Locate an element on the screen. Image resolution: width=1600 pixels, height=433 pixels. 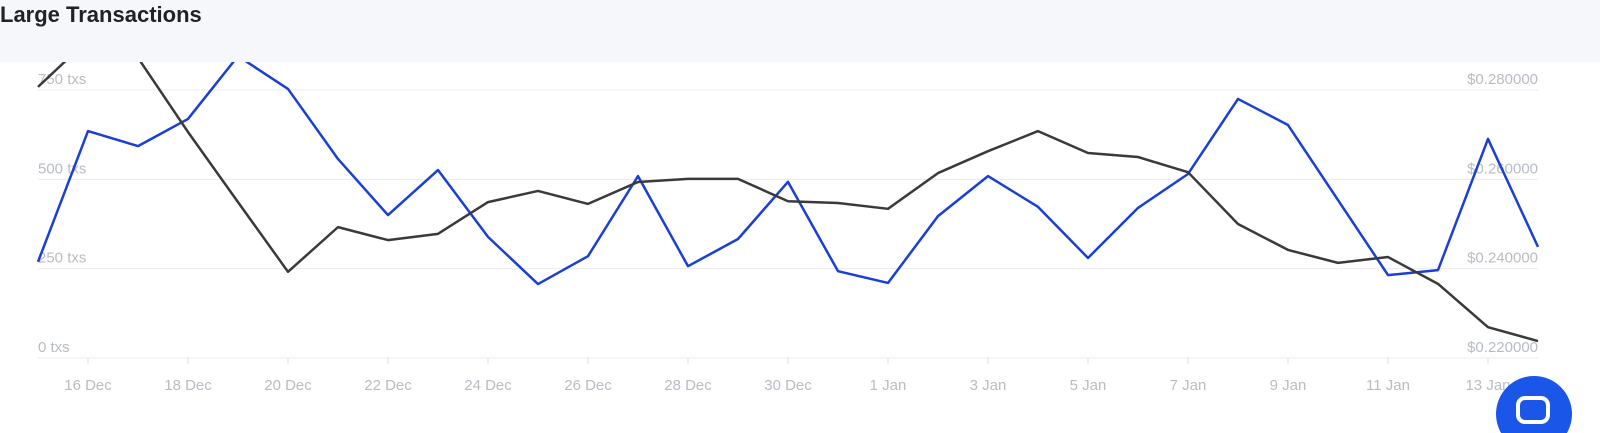
x-tick-label: 9 Jan is located at coordinates (1288, 385).